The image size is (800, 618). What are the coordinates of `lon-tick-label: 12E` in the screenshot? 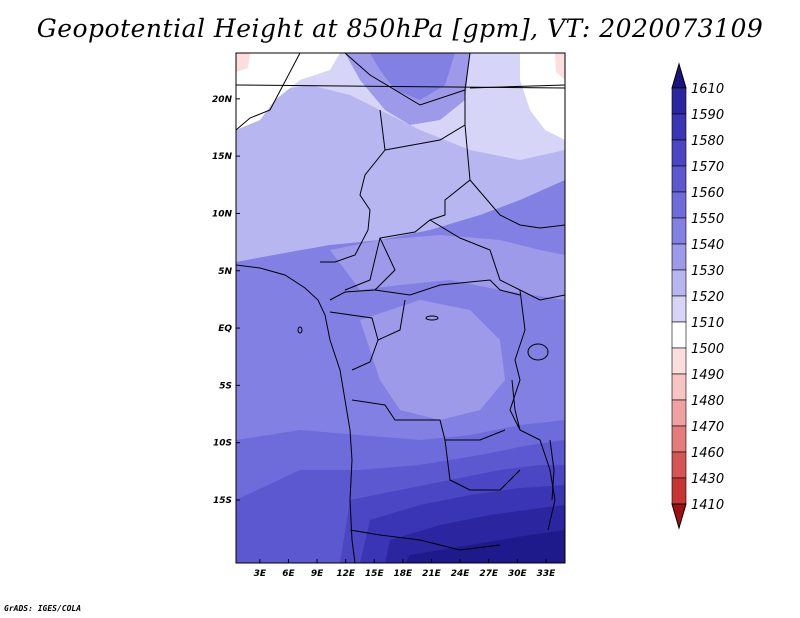 It's located at (346, 574).